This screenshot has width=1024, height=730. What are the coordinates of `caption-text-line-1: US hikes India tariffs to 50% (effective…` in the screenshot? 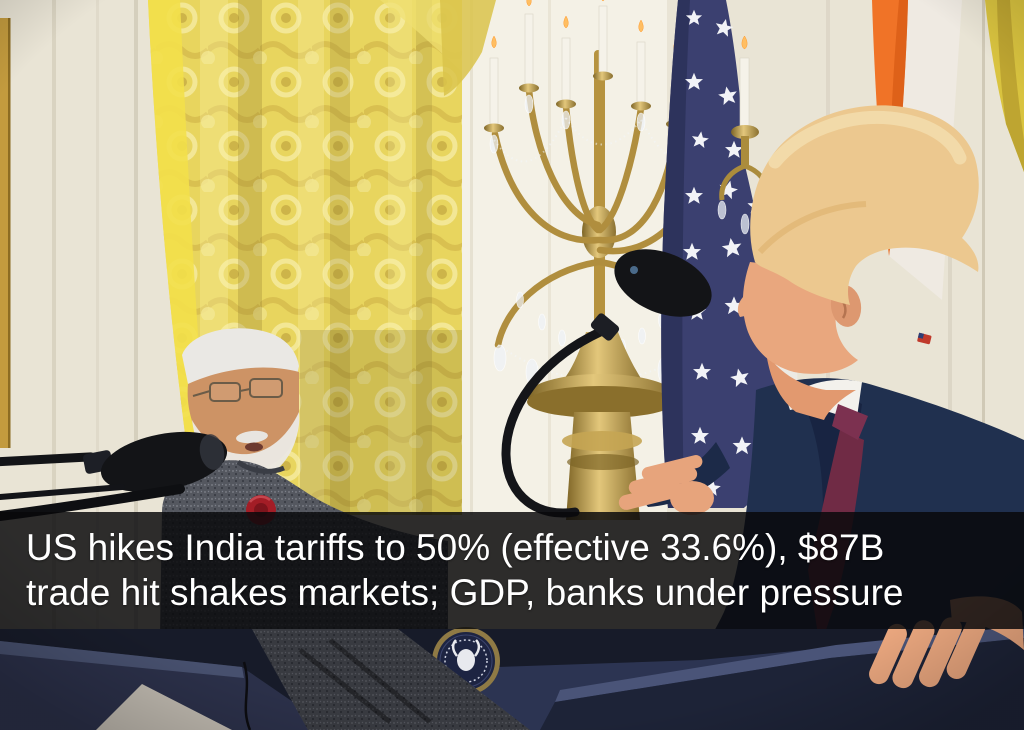 It's located at (455, 547).